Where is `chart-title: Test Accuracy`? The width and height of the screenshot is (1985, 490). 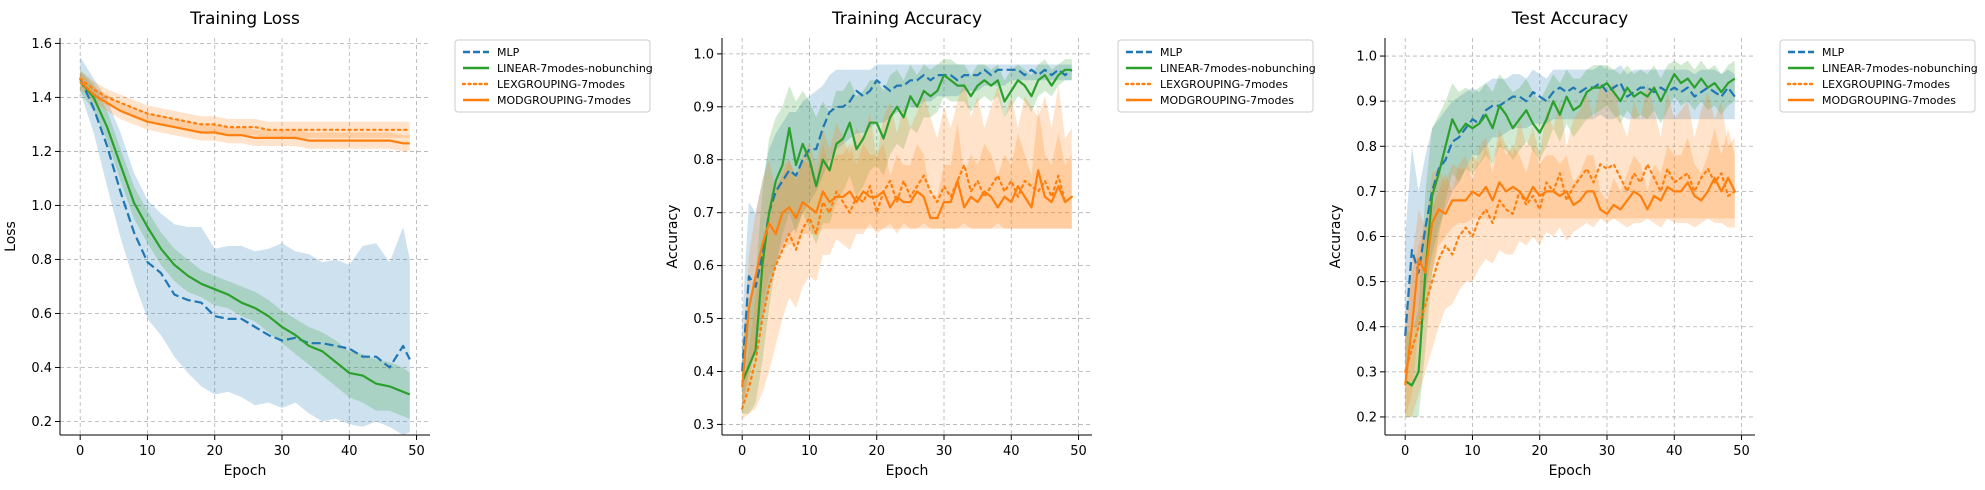 chart-title: Test Accuracy is located at coordinates (1570, 19).